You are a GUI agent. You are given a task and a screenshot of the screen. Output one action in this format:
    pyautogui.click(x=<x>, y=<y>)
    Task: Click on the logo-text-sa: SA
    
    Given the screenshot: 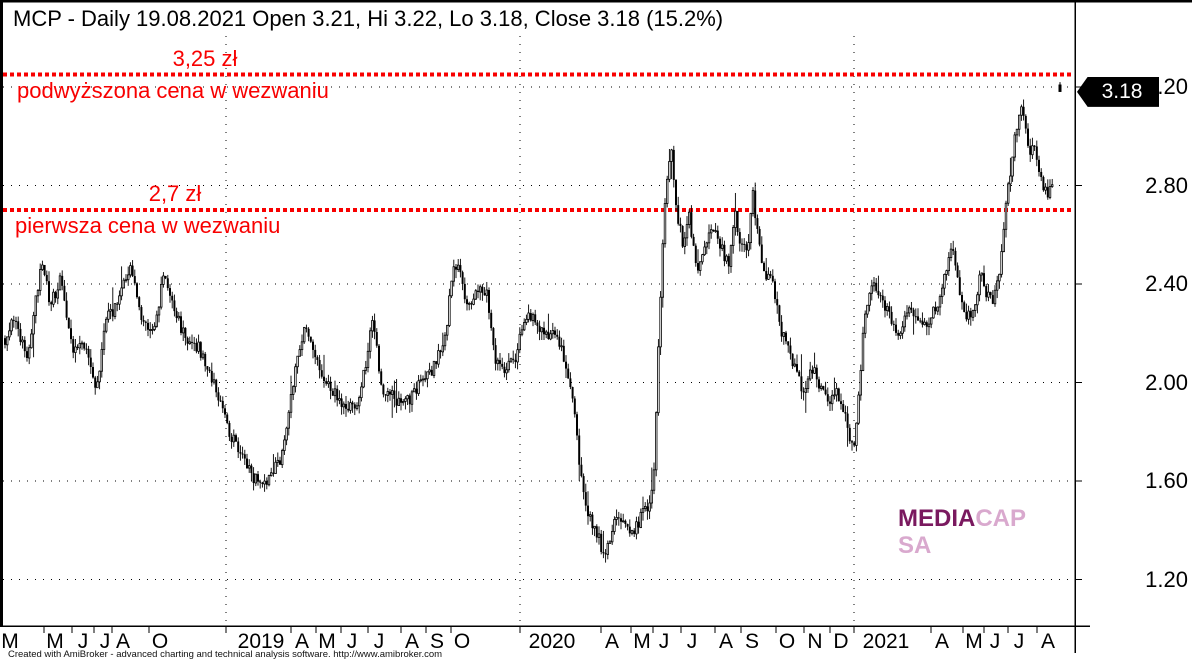 What is the action you would take?
    pyautogui.click(x=915, y=545)
    